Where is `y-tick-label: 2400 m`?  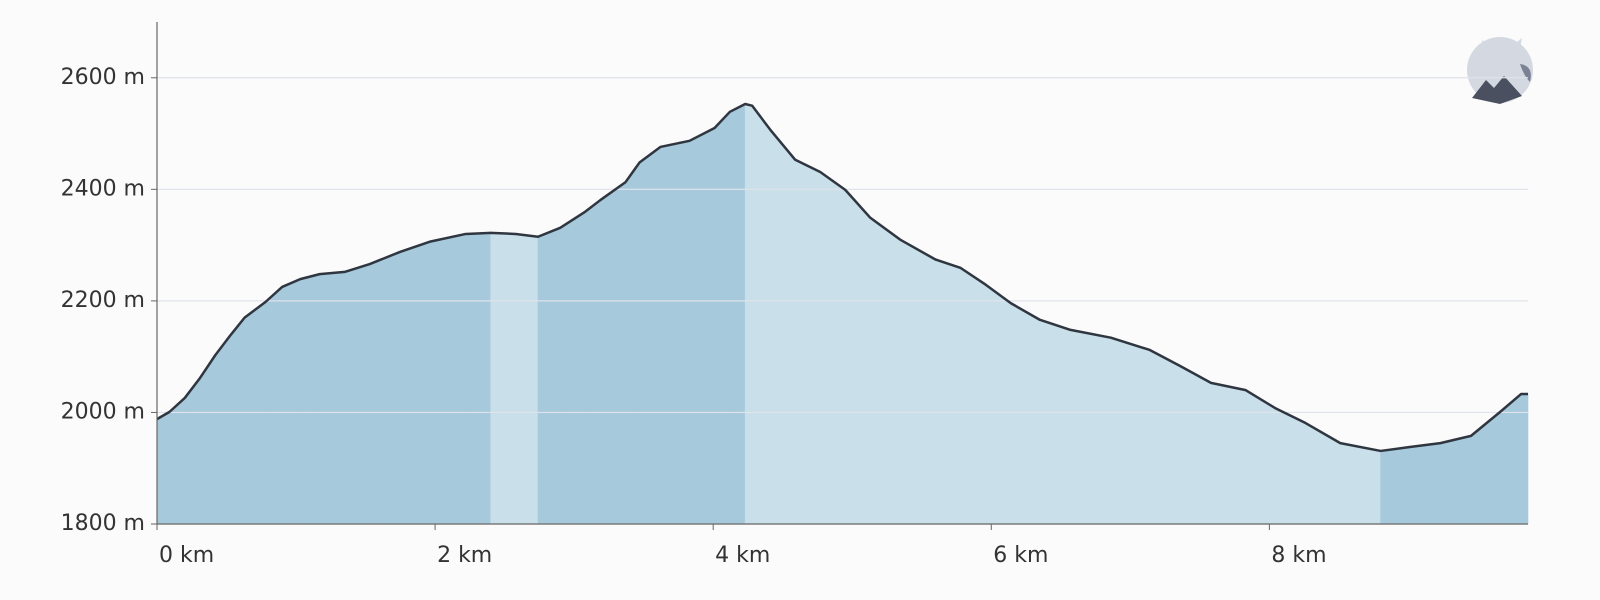 y-tick-label: 2400 m is located at coordinates (103, 188).